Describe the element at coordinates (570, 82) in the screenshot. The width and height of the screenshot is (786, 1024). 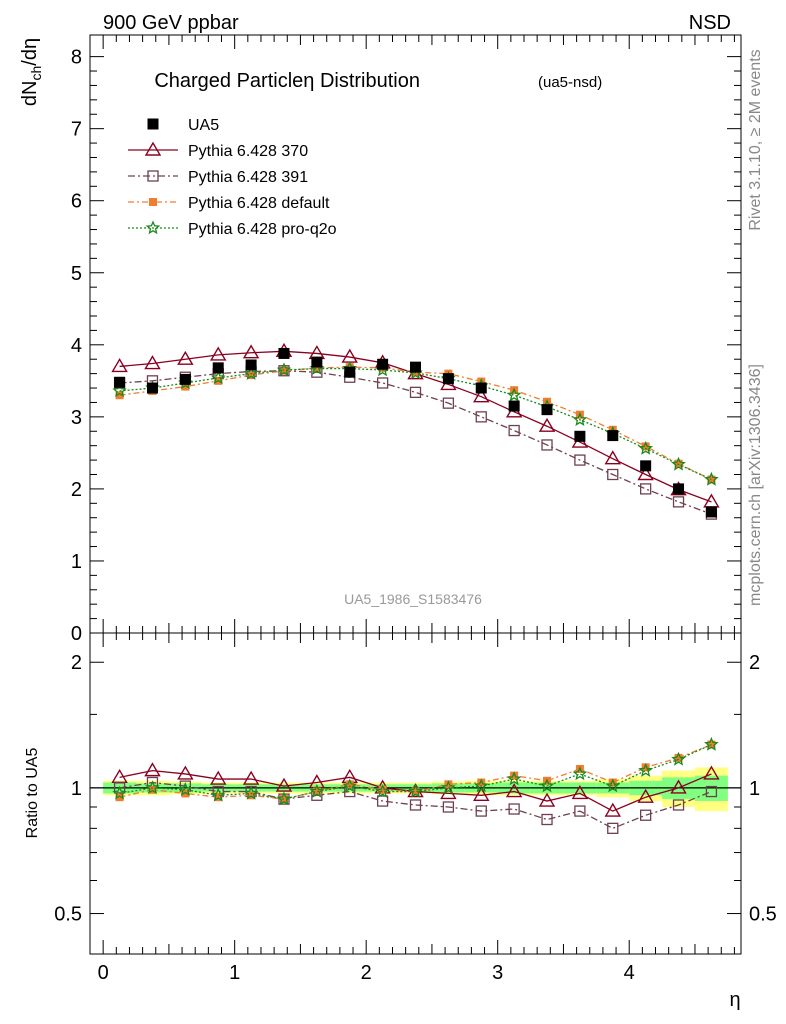
I see `chart-subtitle: (ua5-nsd)` at that location.